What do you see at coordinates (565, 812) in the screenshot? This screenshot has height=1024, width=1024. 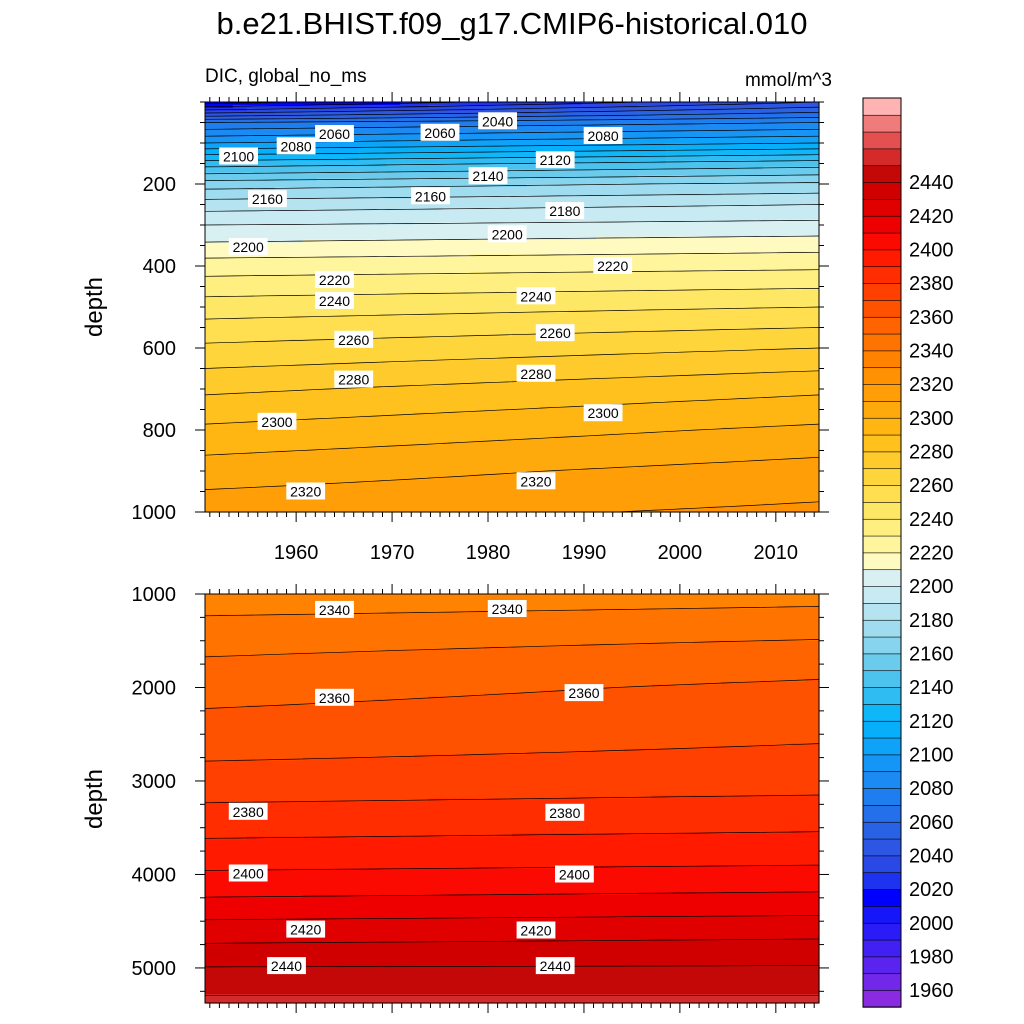 I see `contour-label: 2380` at bounding box center [565, 812].